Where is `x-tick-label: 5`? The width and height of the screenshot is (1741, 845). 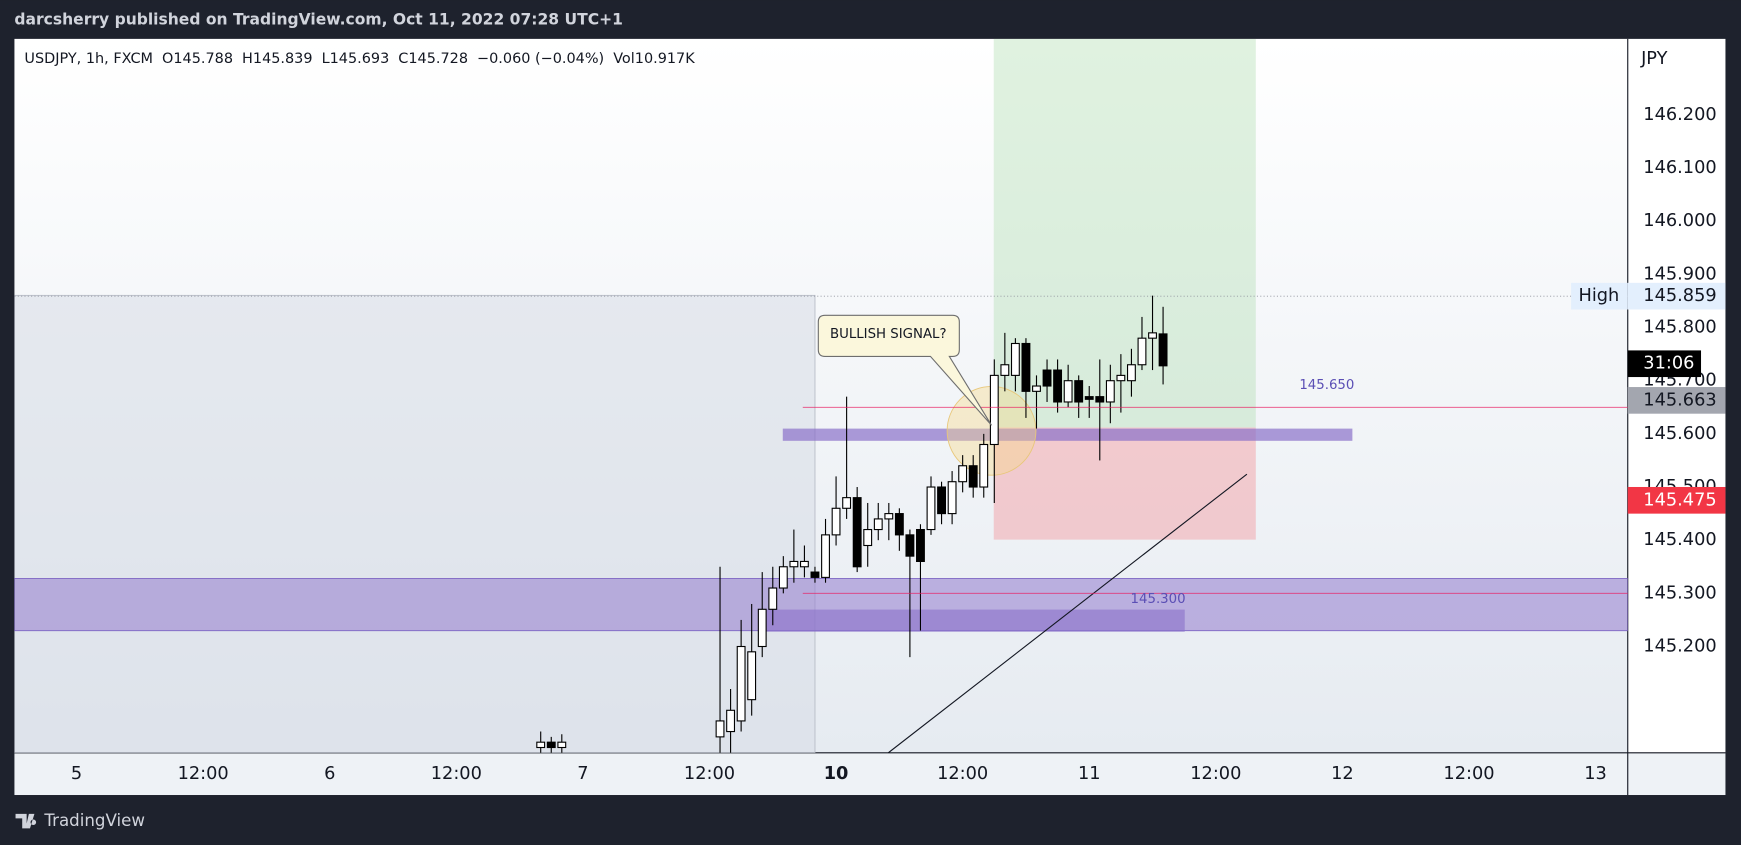 x-tick-label: 5 is located at coordinates (76, 774).